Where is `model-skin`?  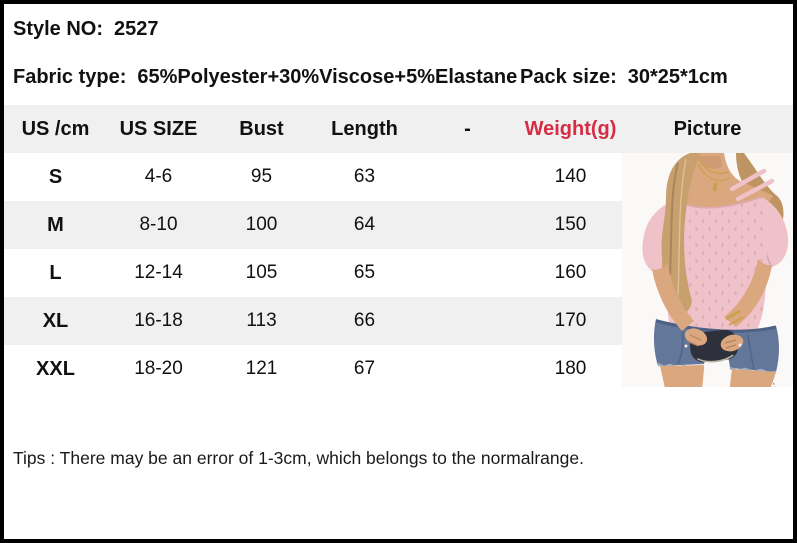 model-skin is located at coordinates (722, 184).